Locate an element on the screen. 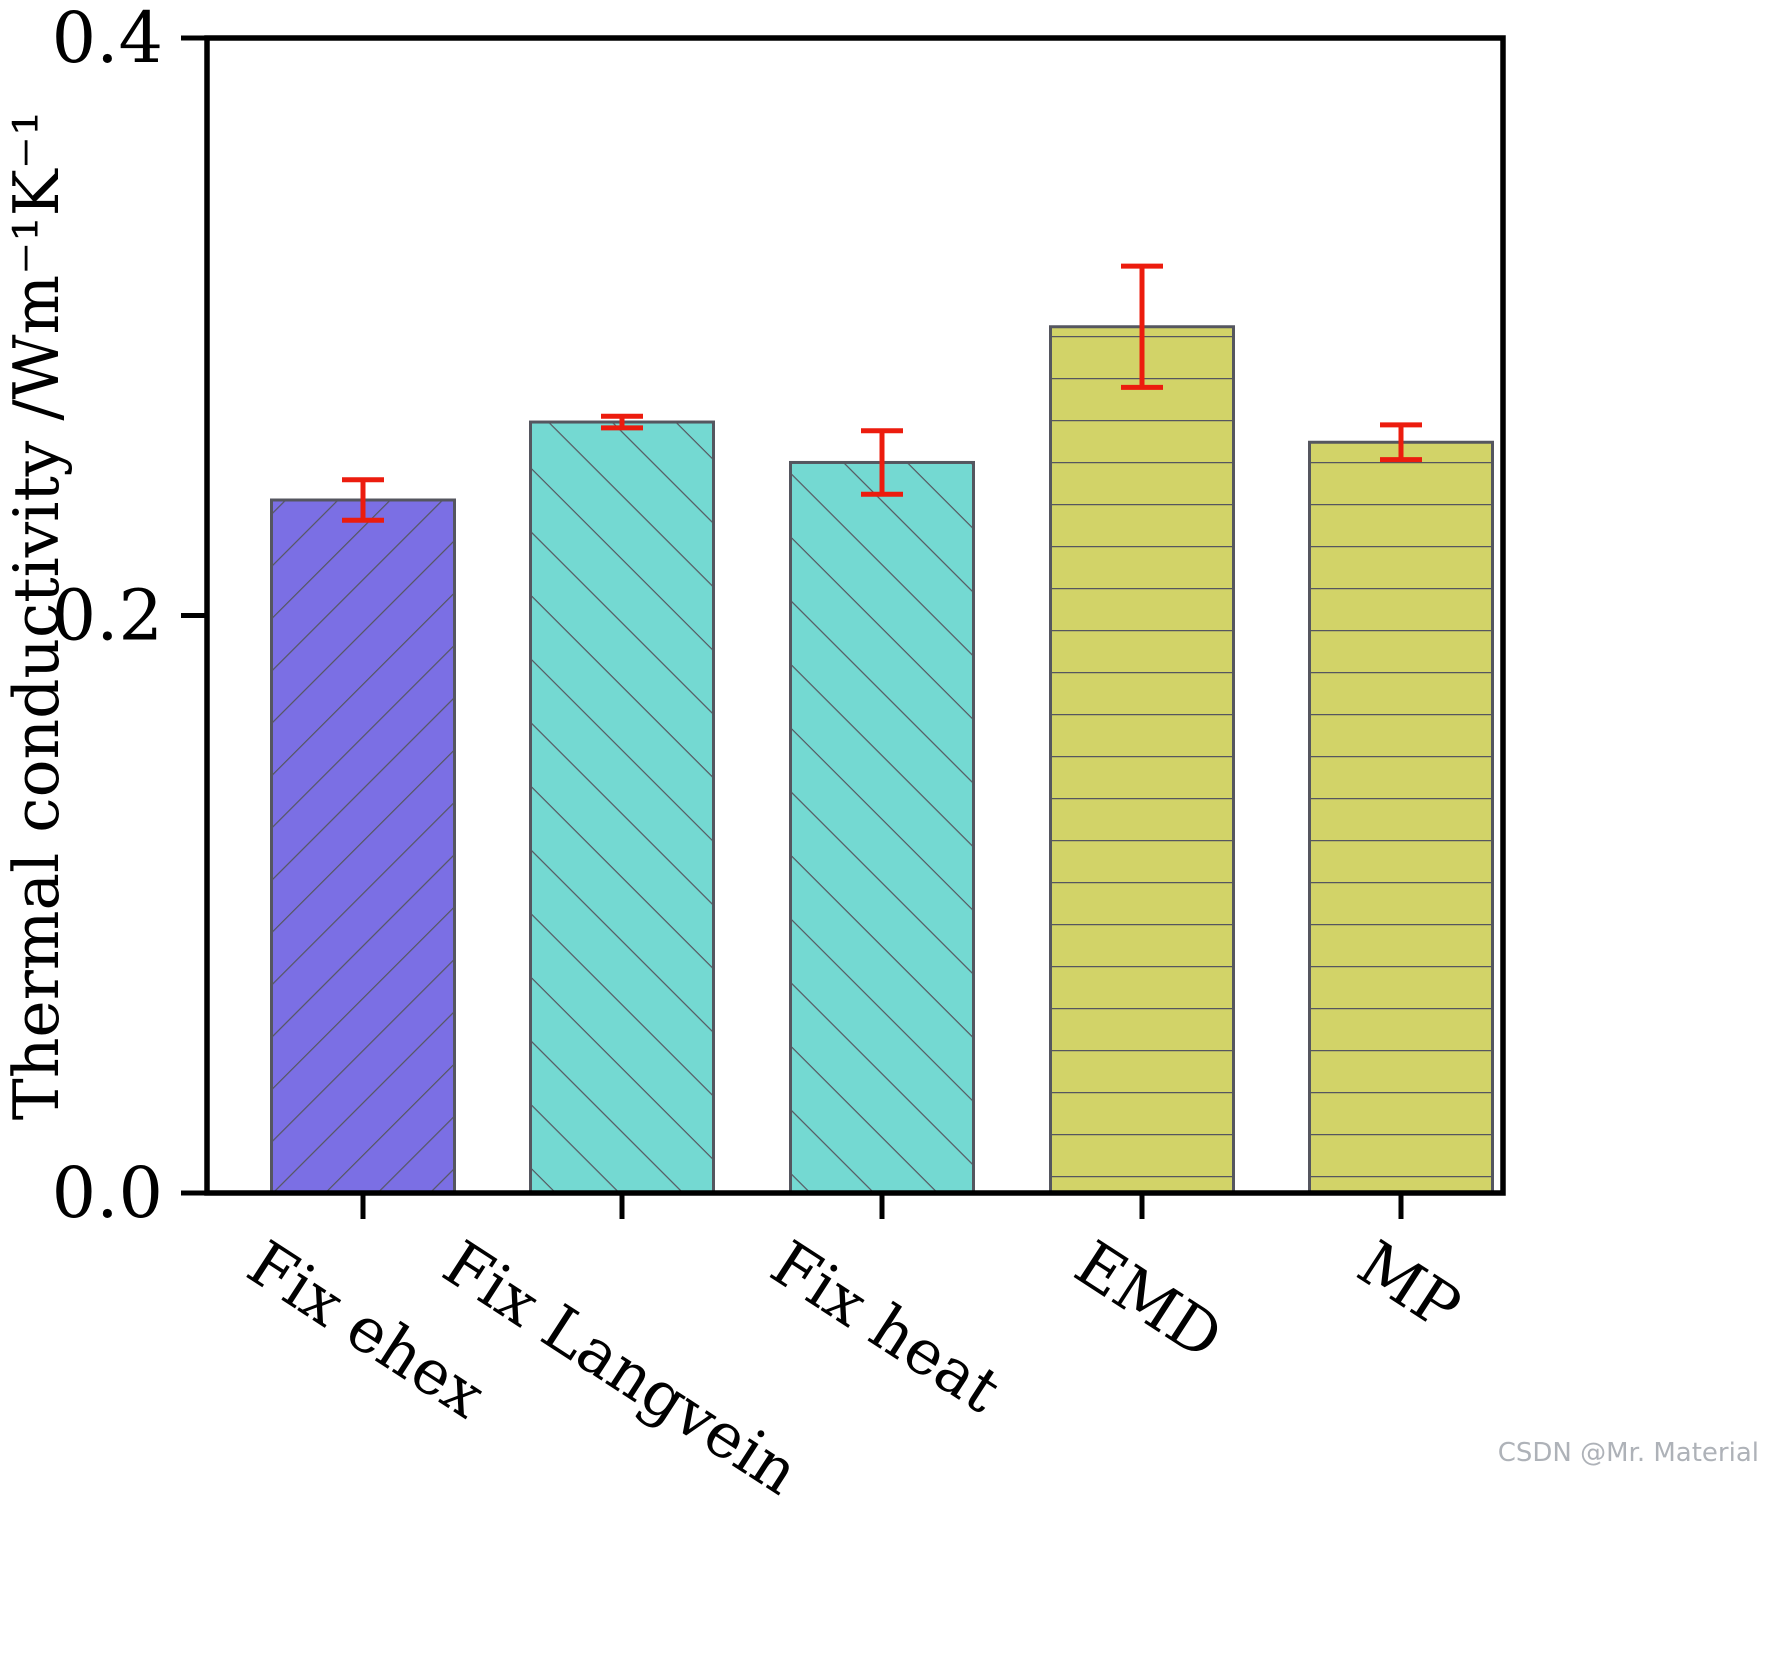  y-axis-label: Thermal conductivity /Wm⁻¹K⁻¹ is located at coordinates (36, 615).